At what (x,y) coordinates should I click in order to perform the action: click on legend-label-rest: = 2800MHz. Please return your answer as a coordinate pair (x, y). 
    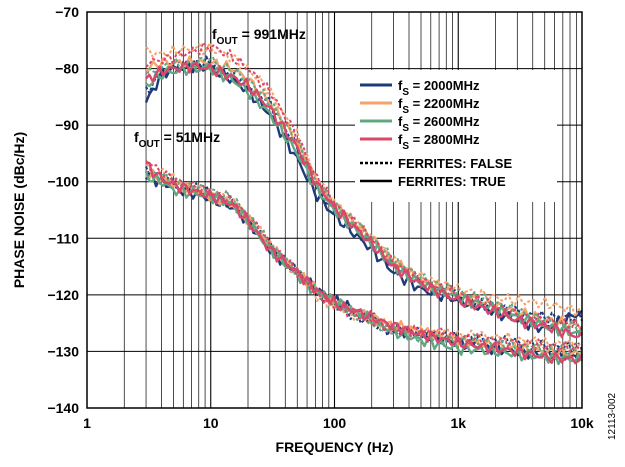
    Looking at the image, I should click on (444, 139).